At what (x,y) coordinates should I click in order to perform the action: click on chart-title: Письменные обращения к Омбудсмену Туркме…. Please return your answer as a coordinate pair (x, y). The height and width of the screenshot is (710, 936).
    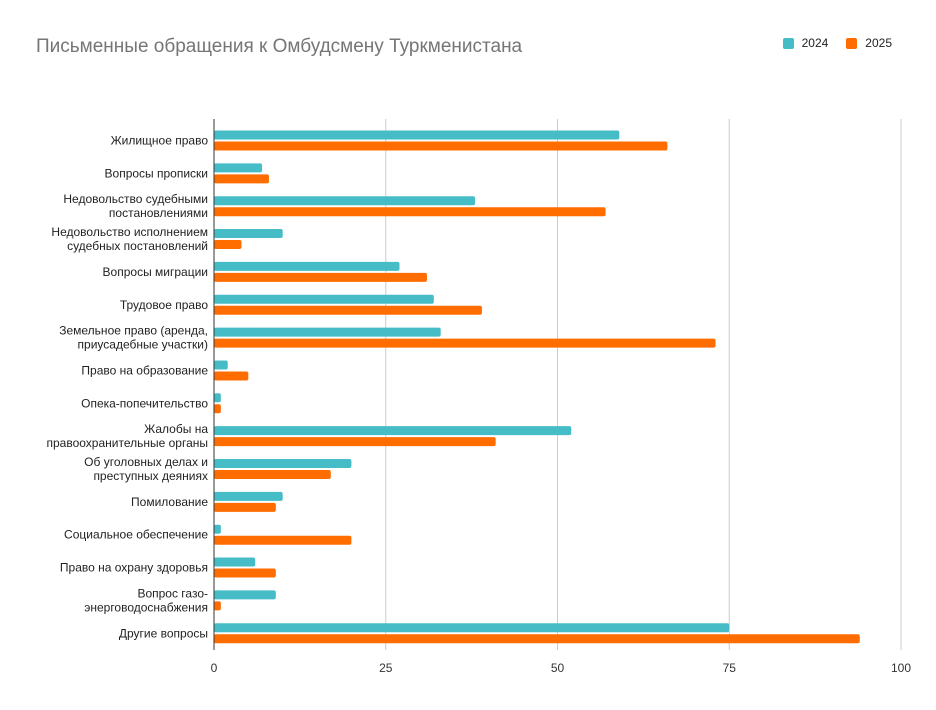
    Looking at the image, I should click on (279, 46).